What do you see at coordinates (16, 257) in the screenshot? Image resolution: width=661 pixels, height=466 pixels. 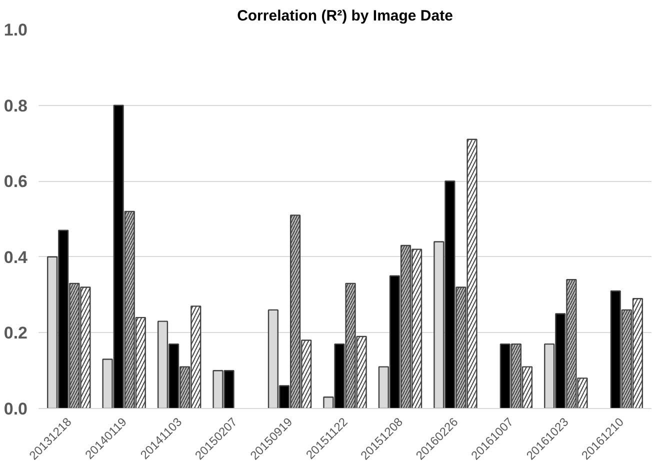 I see `y-tick-label: 0.4` at bounding box center [16, 257].